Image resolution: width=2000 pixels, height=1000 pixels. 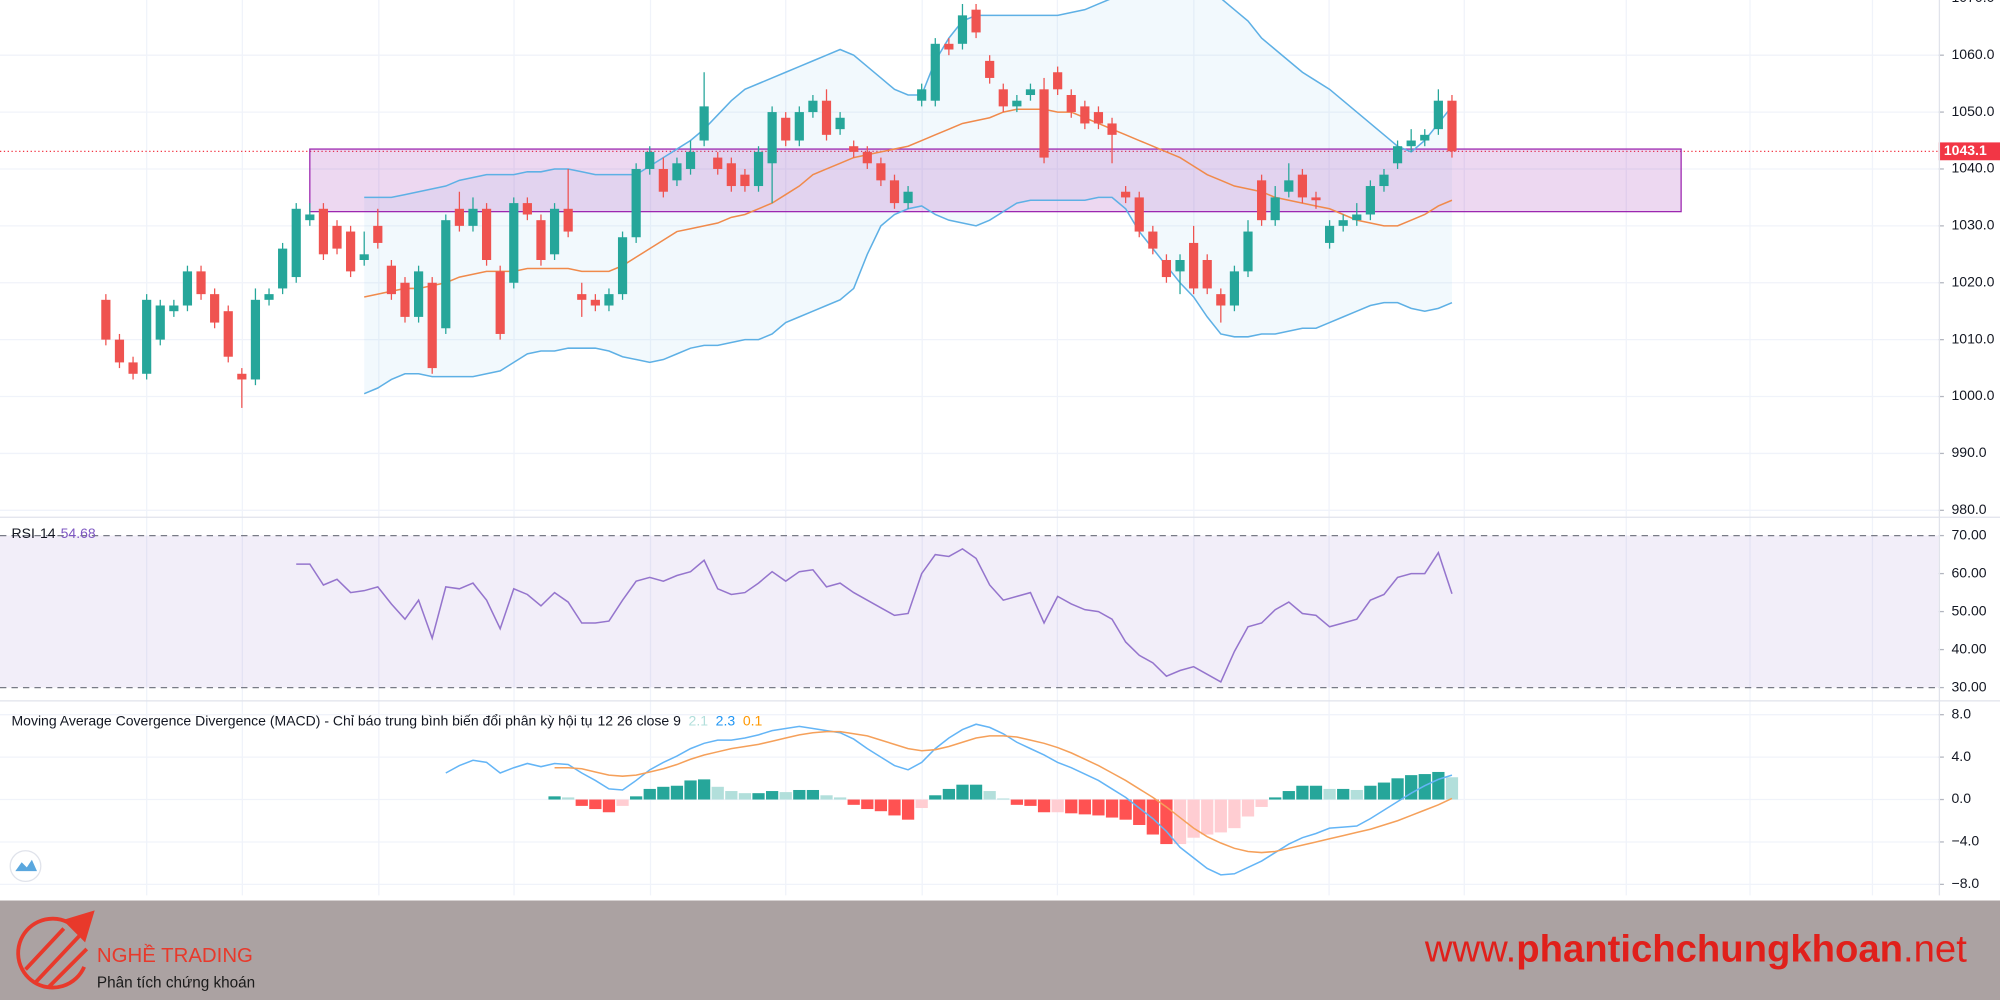 What do you see at coordinates (753, 721) in the screenshot?
I see `macd-legend-value: 0.1` at bounding box center [753, 721].